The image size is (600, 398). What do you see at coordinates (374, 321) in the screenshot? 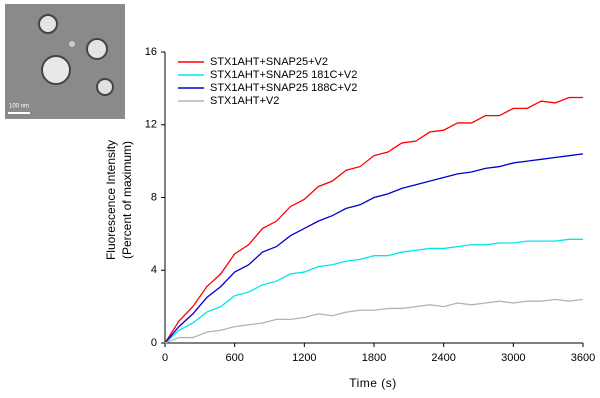
I see `data-line` at bounding box center [374, 321].